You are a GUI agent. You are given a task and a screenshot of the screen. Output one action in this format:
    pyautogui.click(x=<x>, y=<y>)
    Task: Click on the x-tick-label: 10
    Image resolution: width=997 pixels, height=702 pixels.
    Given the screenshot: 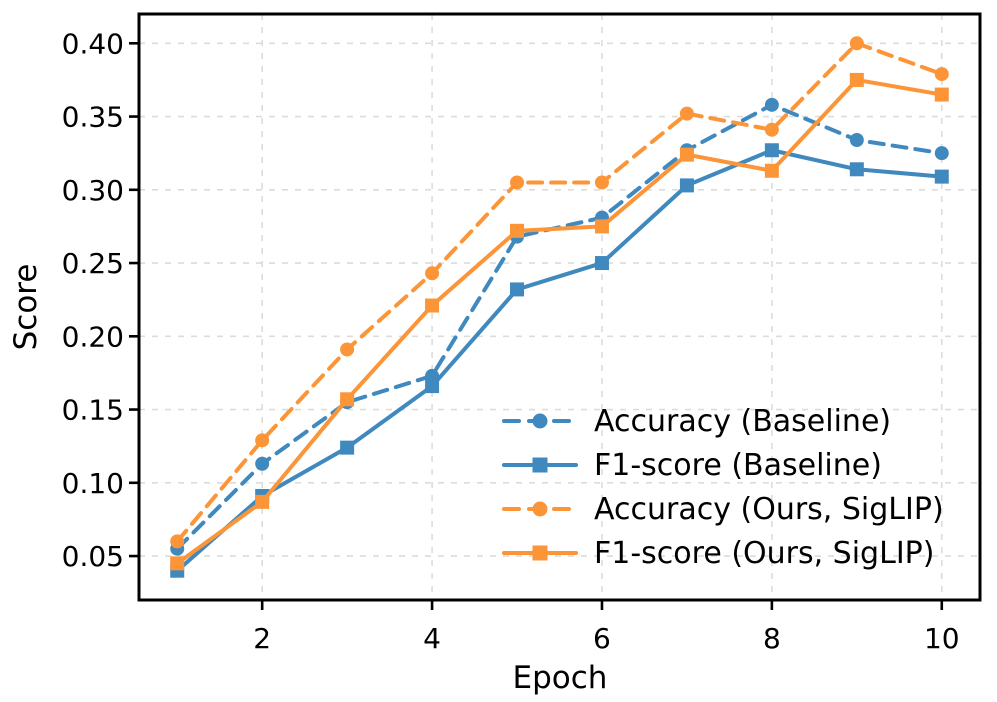 What is the action you would take?
    pyautogui.click(x=942, y=638)
    